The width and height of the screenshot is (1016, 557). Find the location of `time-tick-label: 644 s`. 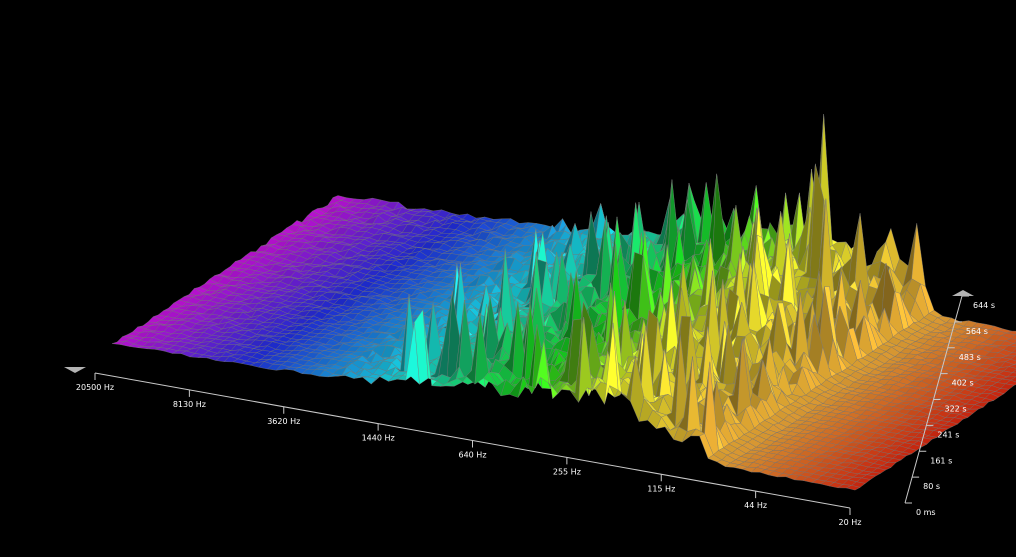

time-tick-label: 644 s is located at coordinates (984, 305).